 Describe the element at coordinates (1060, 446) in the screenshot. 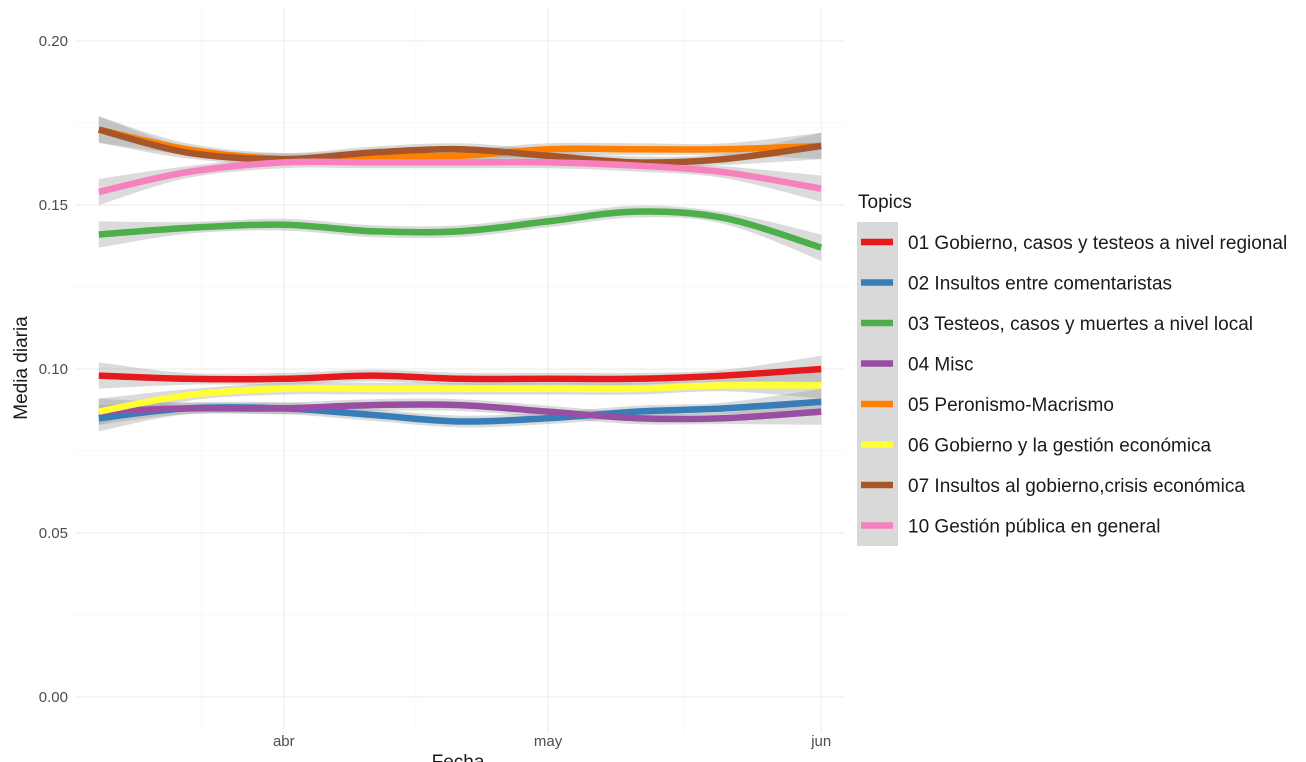

I see `legend-label: 06 Gobierno y la gestión económica` at that location.